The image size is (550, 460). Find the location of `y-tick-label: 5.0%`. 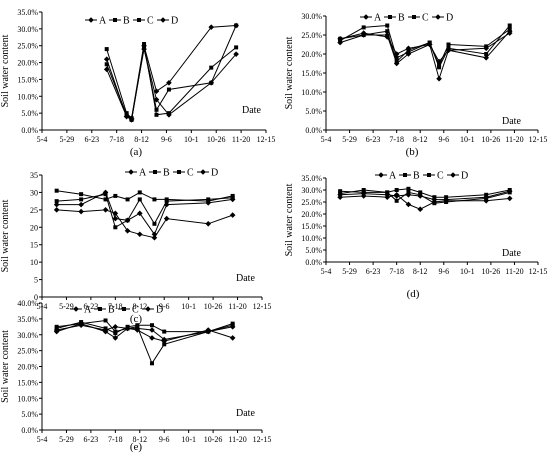

y-tick-label: 5.0% is located at coordinates (313, 250).